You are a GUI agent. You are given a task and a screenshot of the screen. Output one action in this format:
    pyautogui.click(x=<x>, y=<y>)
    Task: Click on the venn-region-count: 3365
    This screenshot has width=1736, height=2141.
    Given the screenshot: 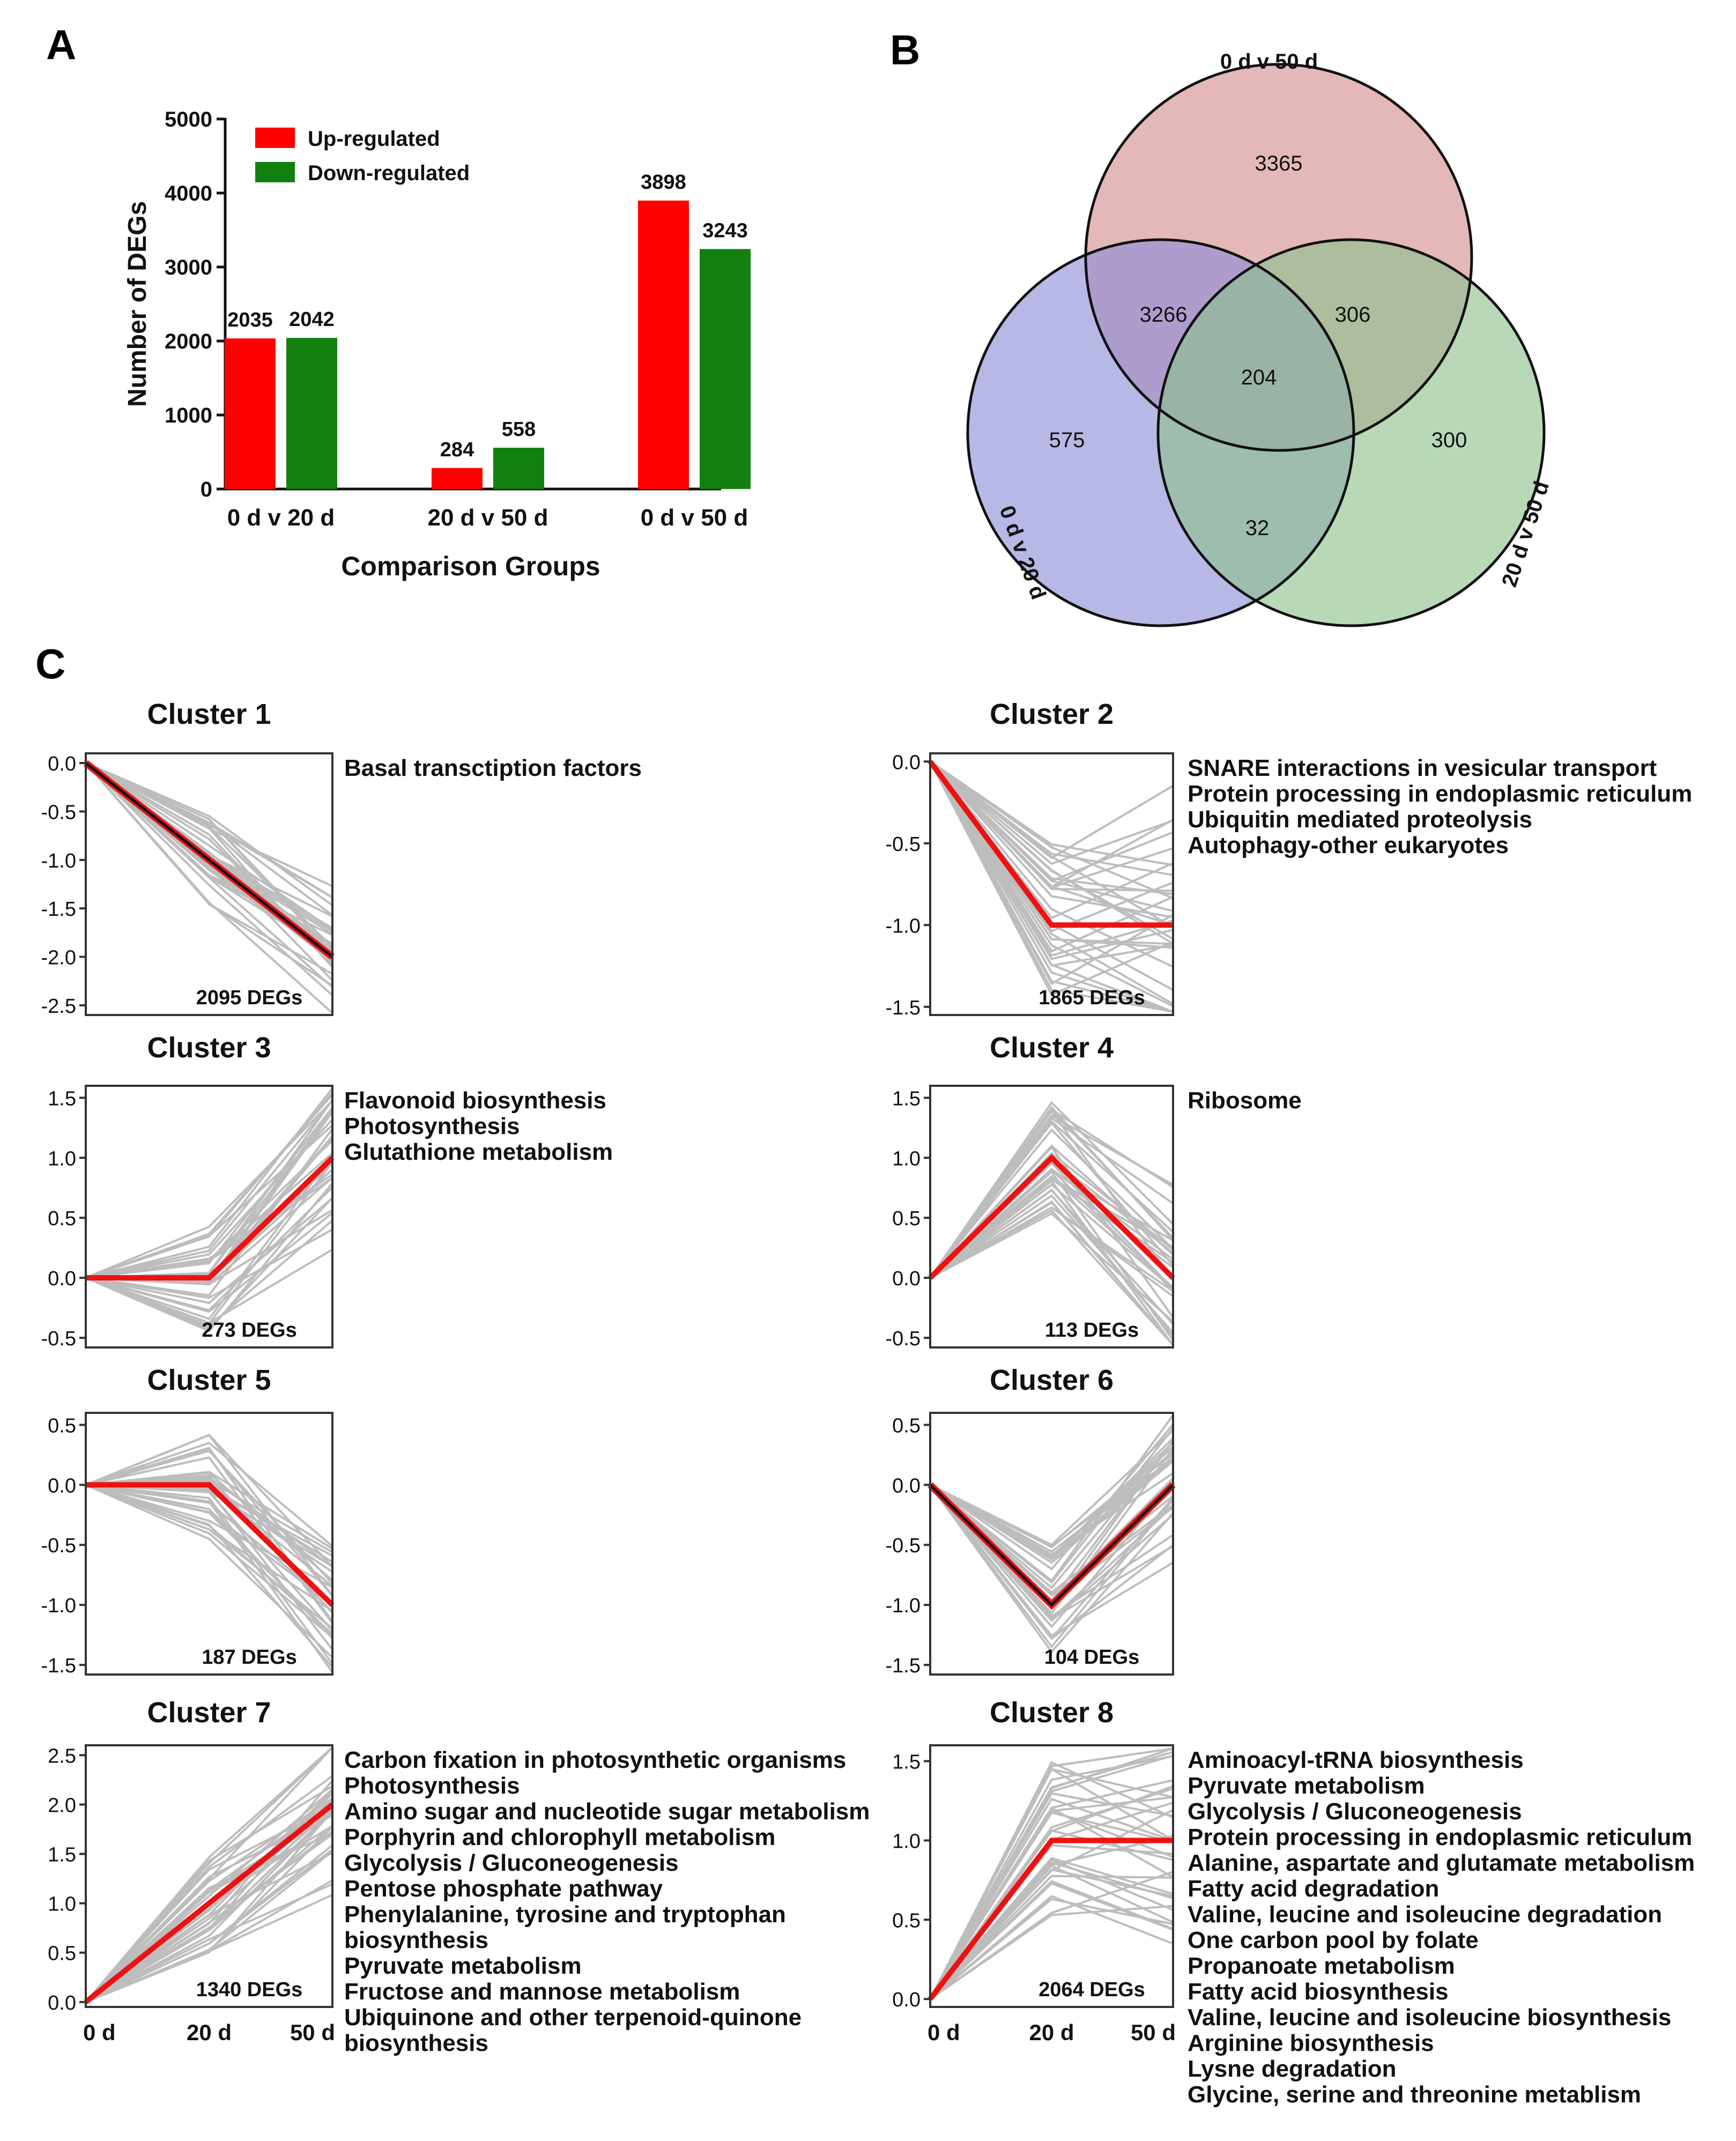 What is the action you would take?
    pyautogui.click(x=1279, y=163)
    